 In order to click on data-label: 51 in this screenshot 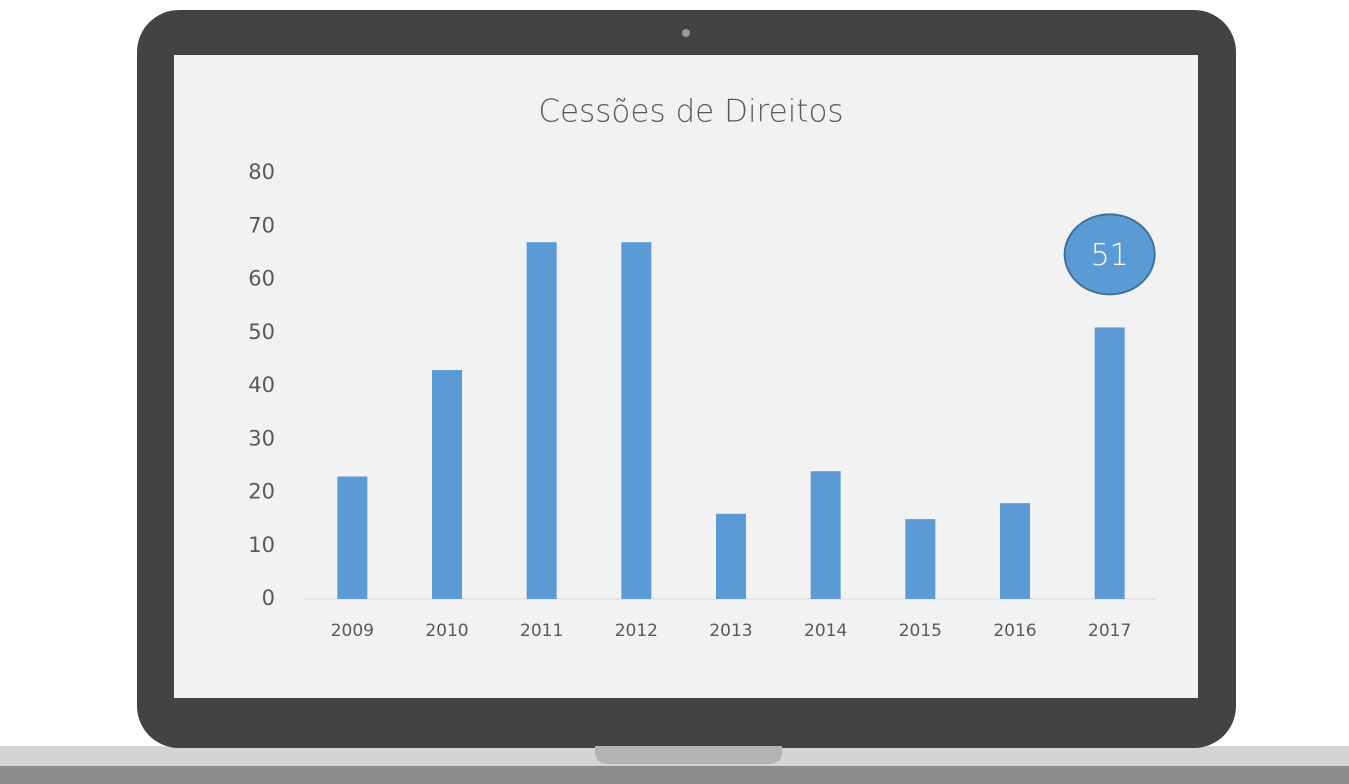, I will do `click(1110, 255)`.